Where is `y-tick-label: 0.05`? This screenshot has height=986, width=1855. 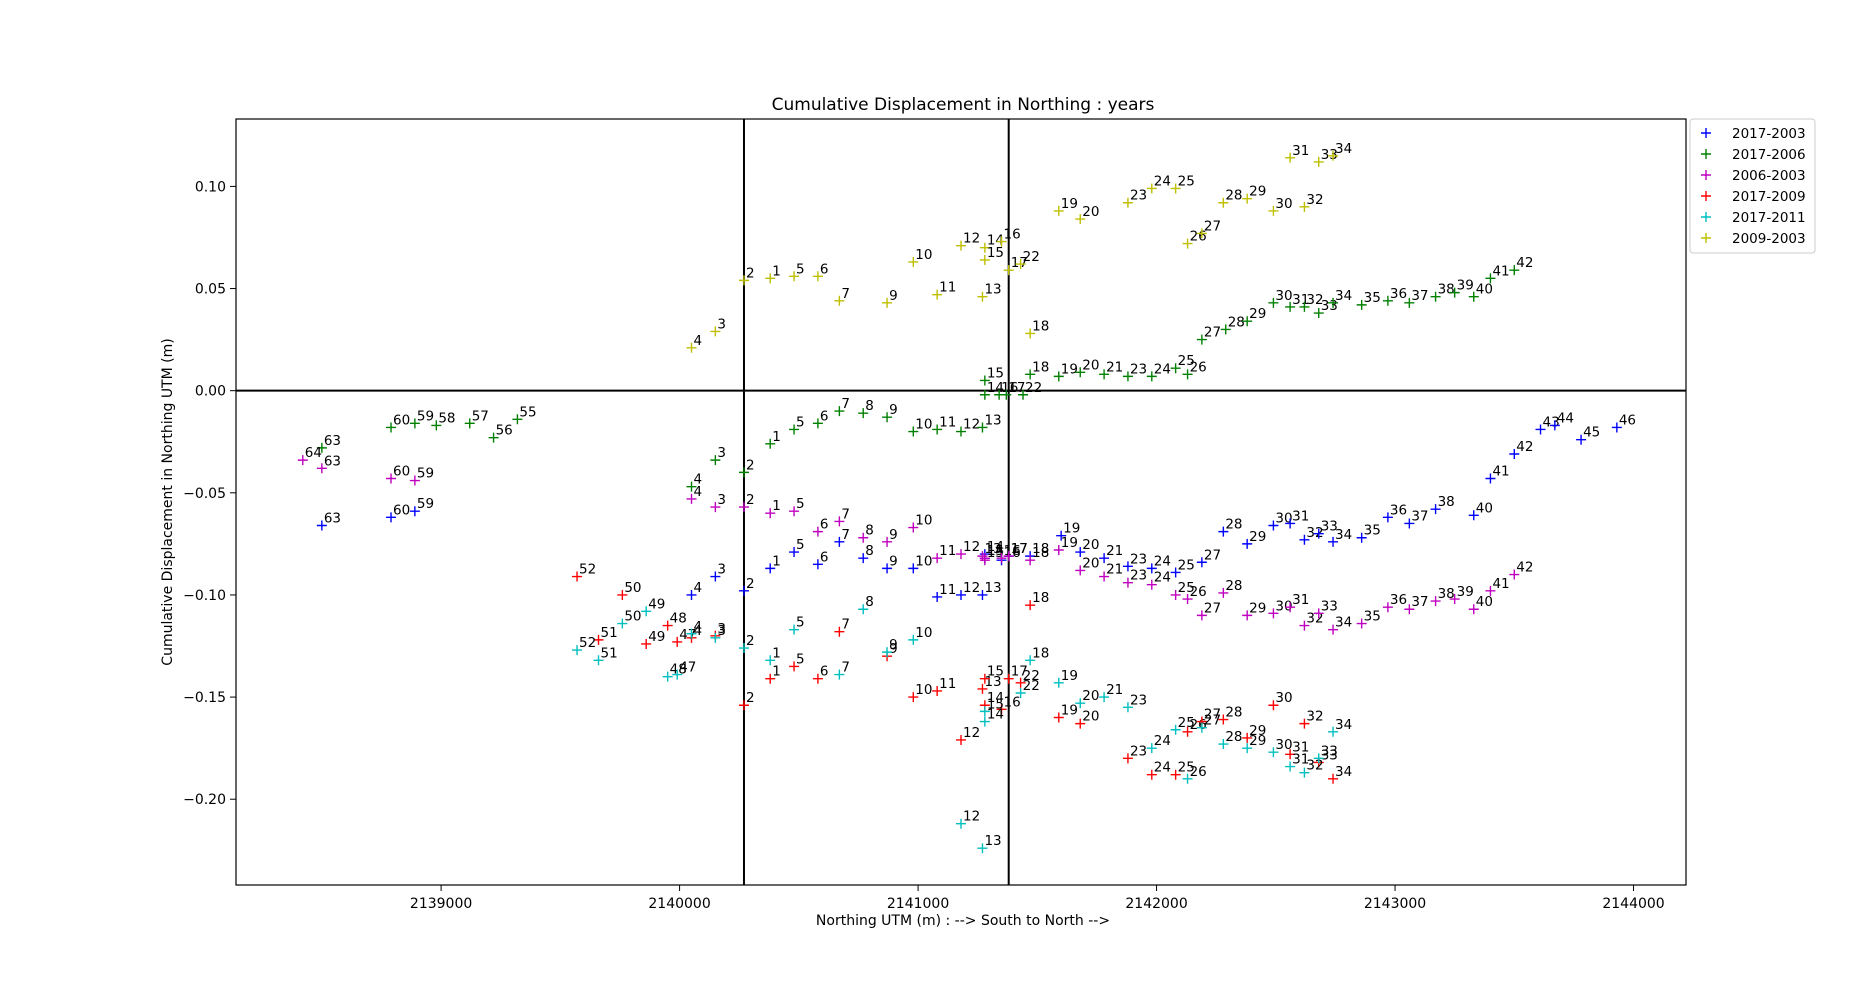
y-tick-label: 0.05 is located at coordinates (210, 290).